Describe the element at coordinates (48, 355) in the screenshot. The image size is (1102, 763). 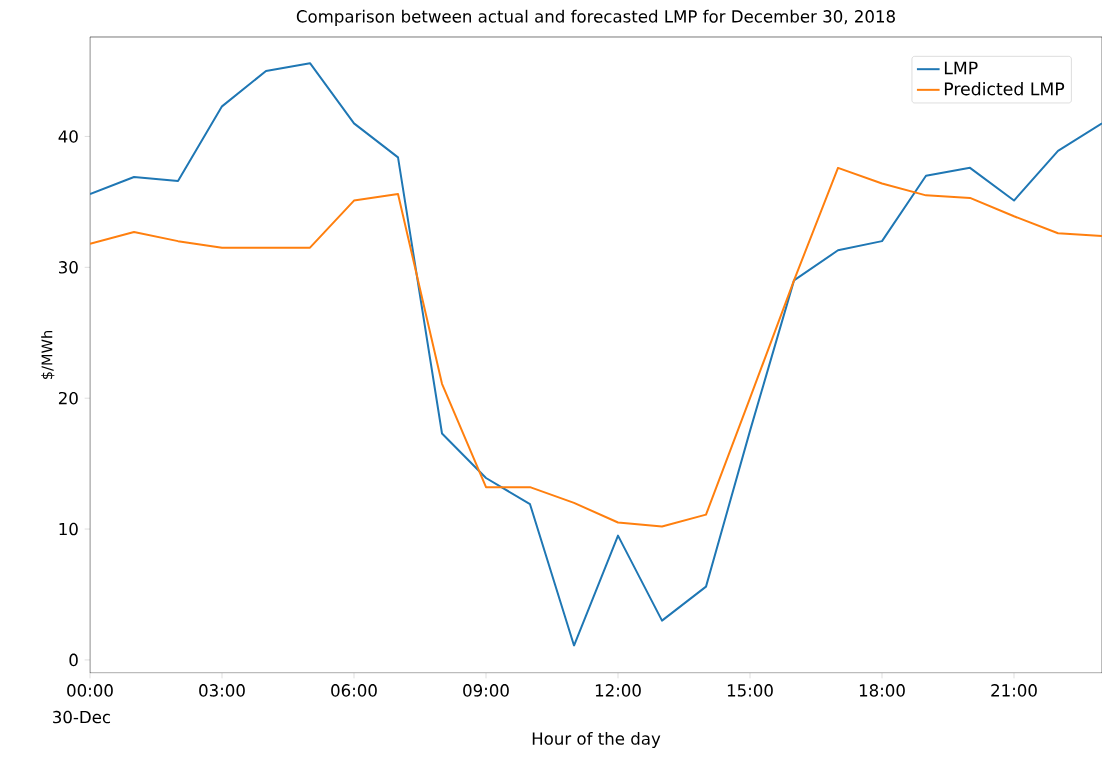
I see `y-axis-title: $/MWh` at that location.